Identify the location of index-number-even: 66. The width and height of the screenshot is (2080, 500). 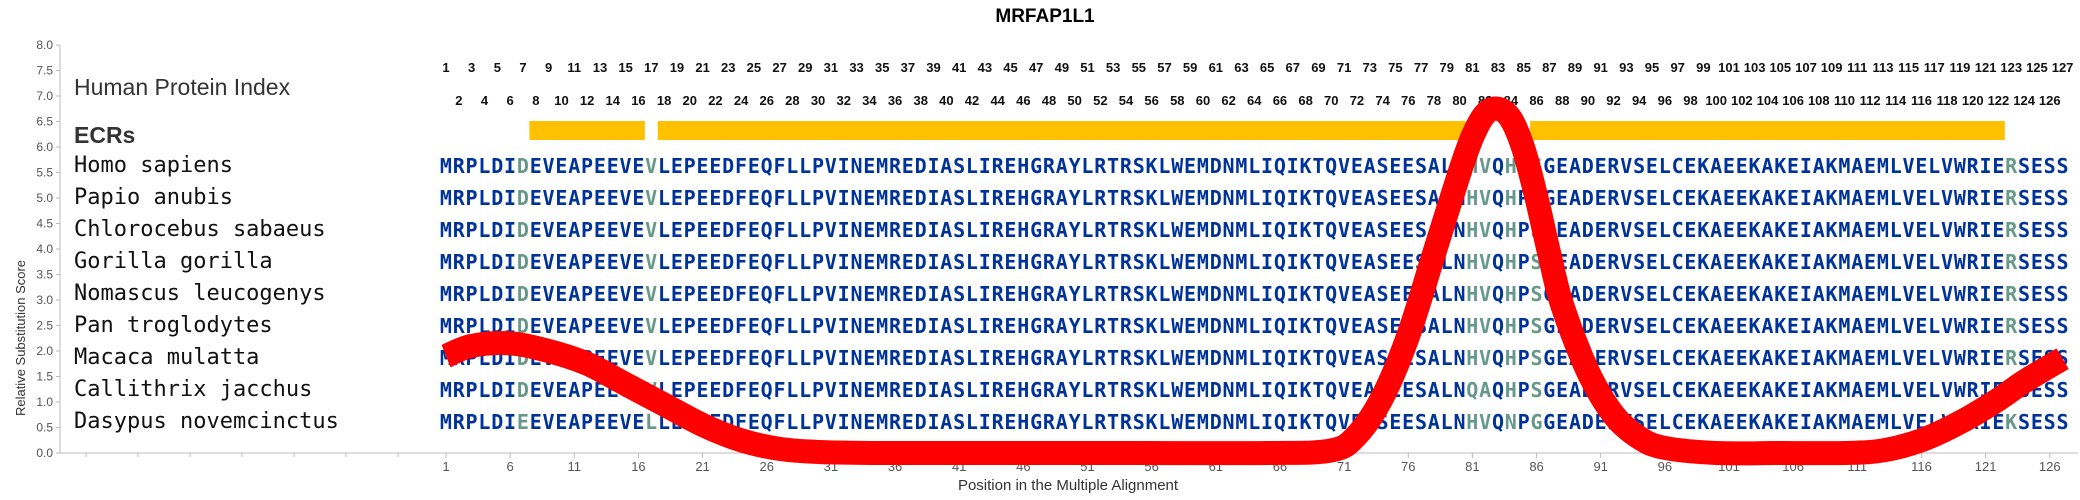
(1280, 100).